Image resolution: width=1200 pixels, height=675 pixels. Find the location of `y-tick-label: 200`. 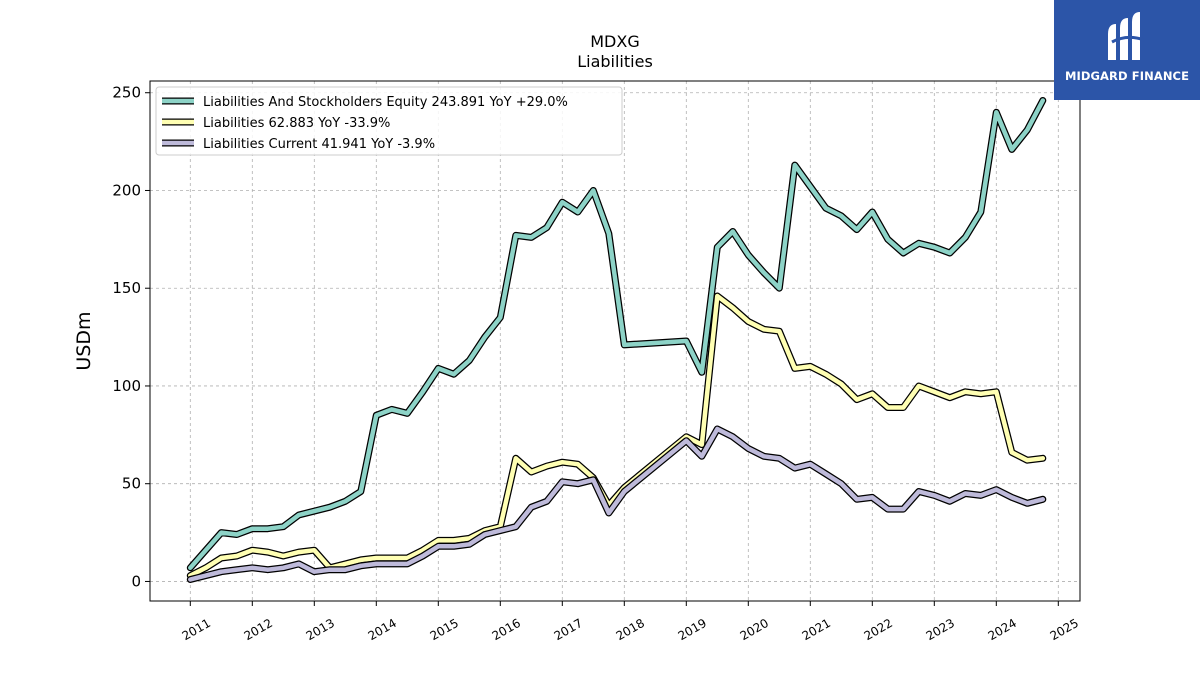

y-tick-label: 200 is located at coordinates (126, 190).